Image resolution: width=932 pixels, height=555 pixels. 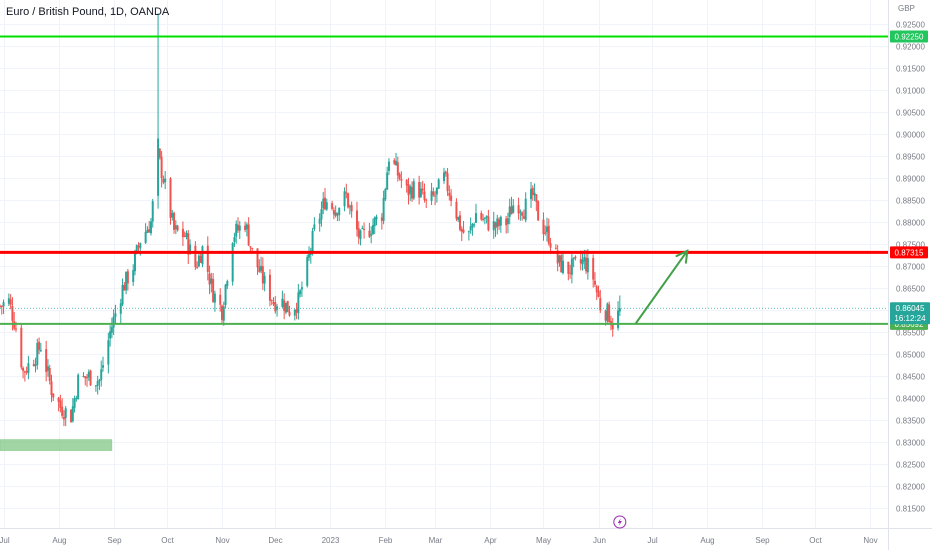 I want to click on y-tick-label: 0.88000, so click(x=910, y=223).